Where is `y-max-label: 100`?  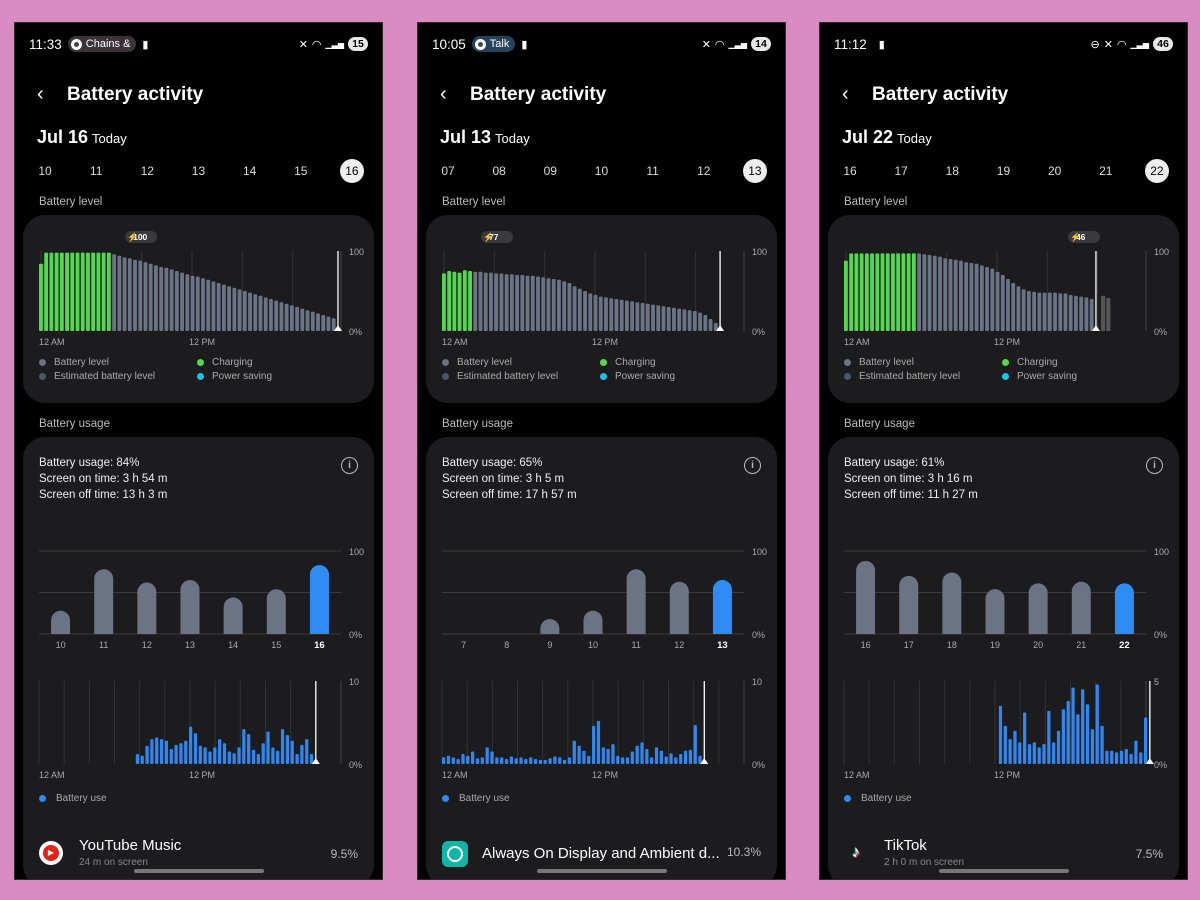
y-max-label: 100 is located at coordinates (1161, 552).